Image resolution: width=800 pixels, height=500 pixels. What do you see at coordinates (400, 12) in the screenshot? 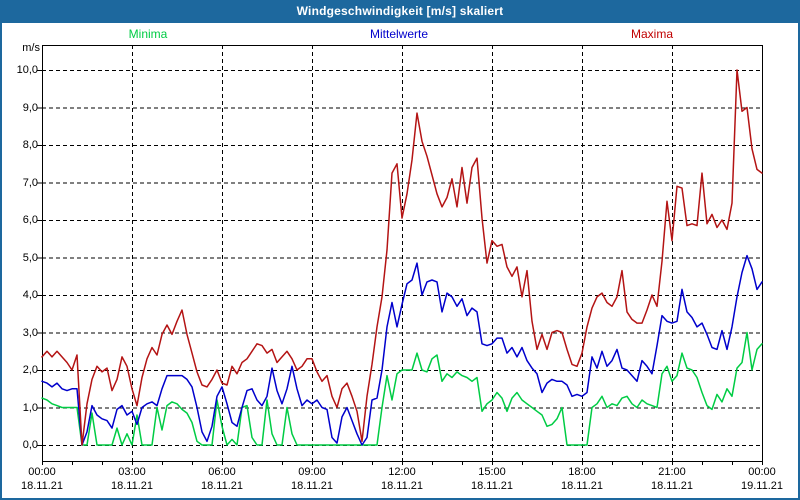
I see `window-title: Windgeschwindigkeit [m/s] skaliert` at bounding box center [400, 12].